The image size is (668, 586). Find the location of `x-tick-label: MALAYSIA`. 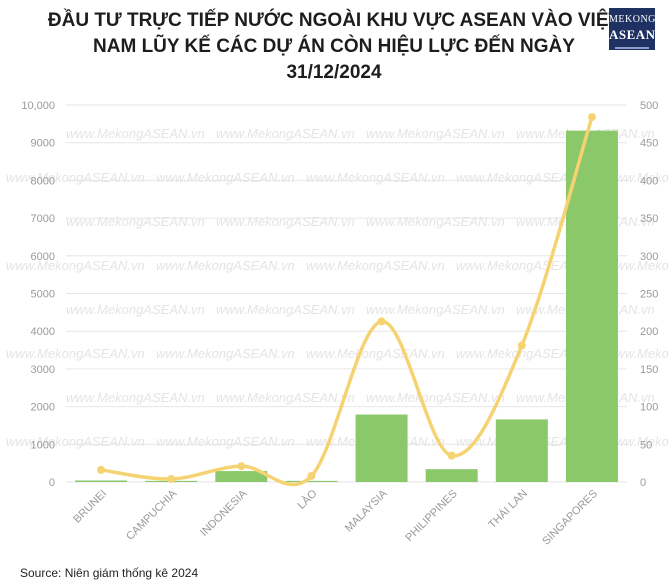

x-tick-label: MALAYSIA is located at coordinates (366, 510).